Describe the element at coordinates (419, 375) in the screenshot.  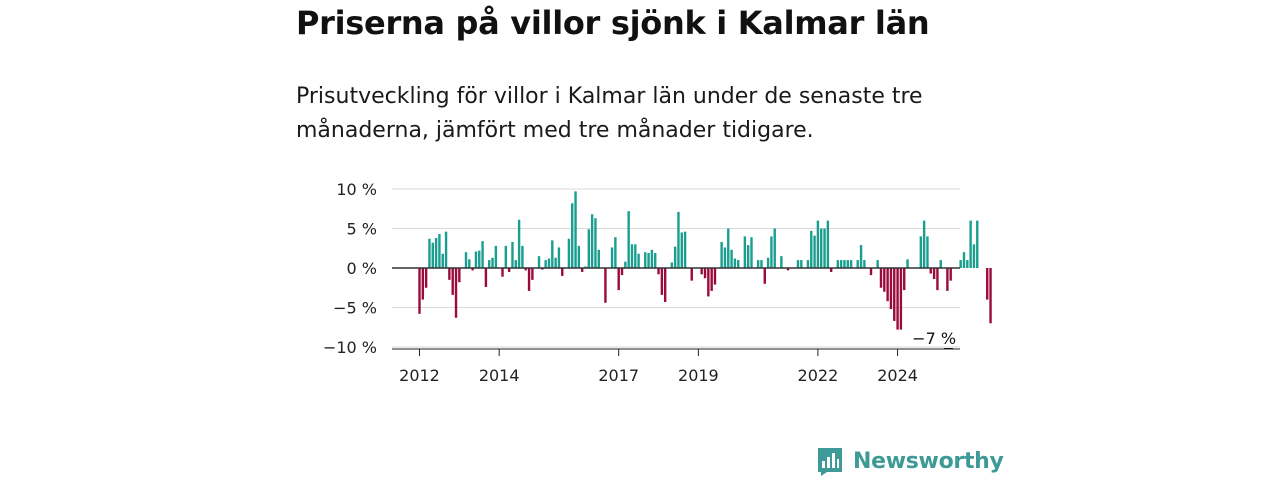
I see `x-tick-label: 2012` at that location.